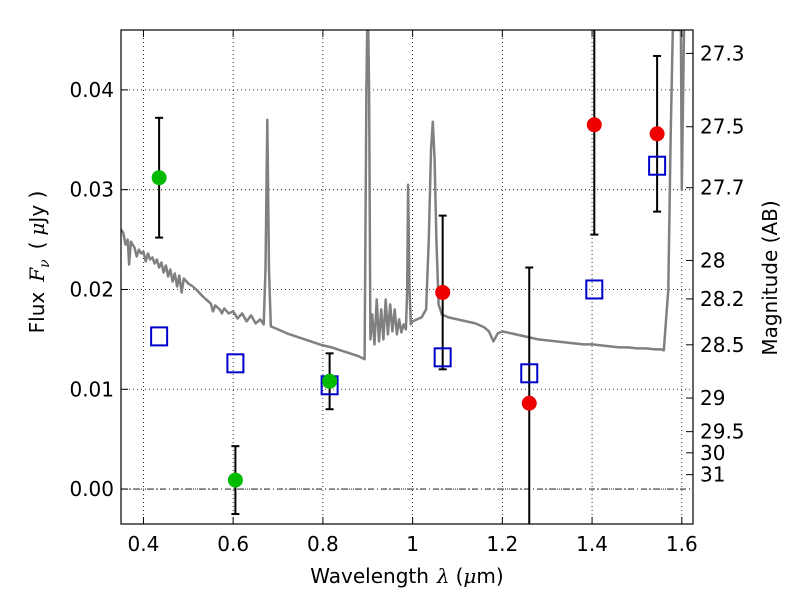 Image resolution: width=800 pixels, height=600 pixels. What do you see at coordinates (592, 544) in the screenshot?
I see `x-tick-label: 1.4` at bounding box center [592, 544].